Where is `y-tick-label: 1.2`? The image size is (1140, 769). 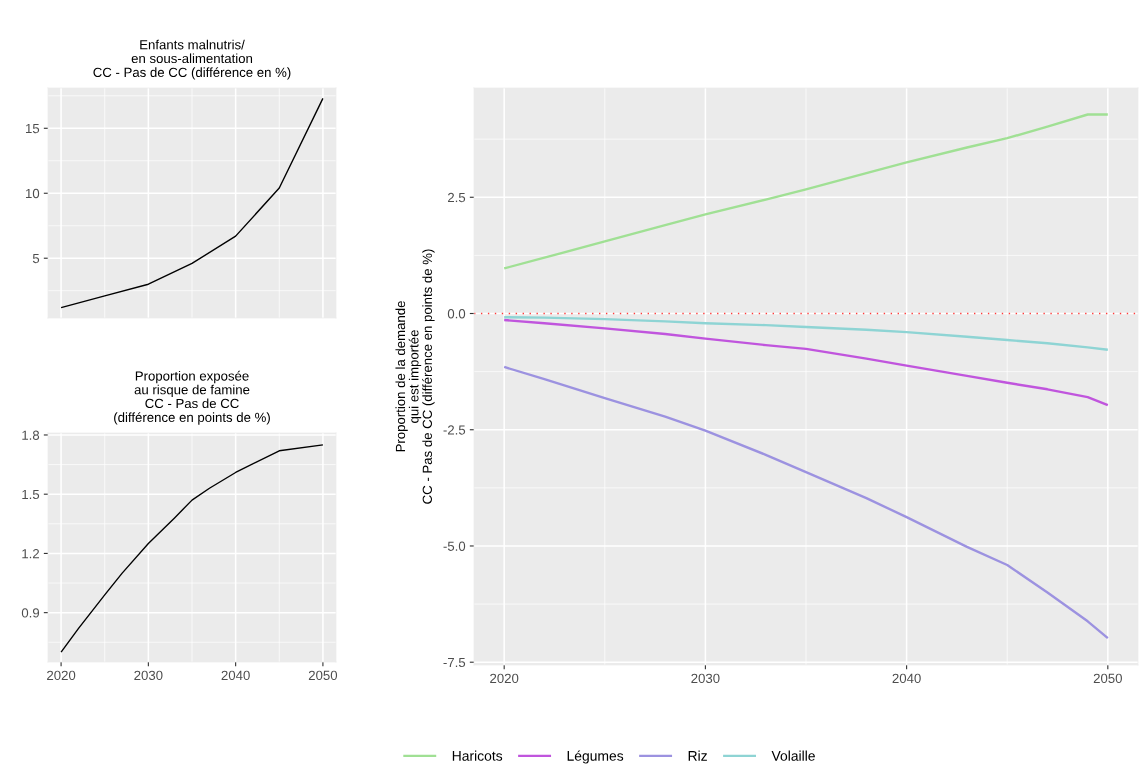 y-tick-label: 1.2 is located at coordinates (31, 553).